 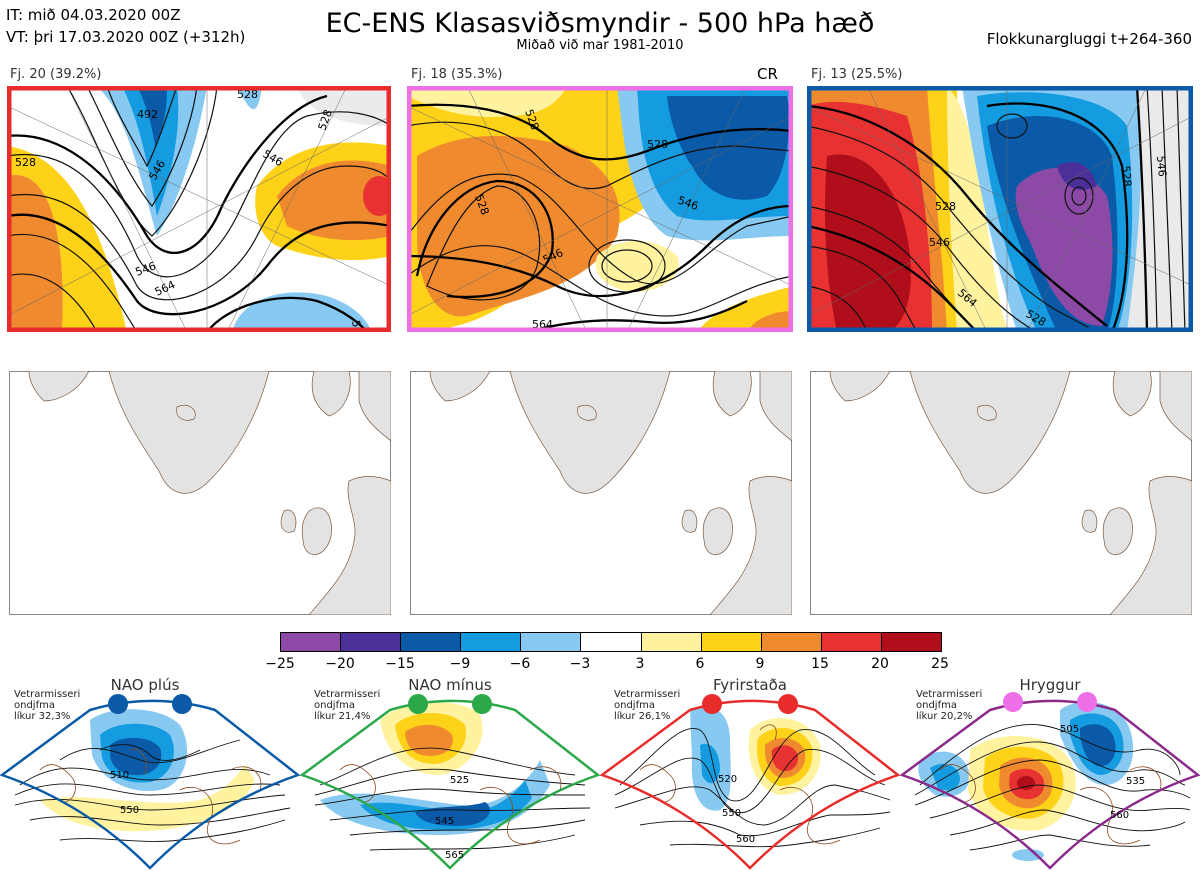 I want to click on cluster-2-marker: CR, so click(x=767, y=74).